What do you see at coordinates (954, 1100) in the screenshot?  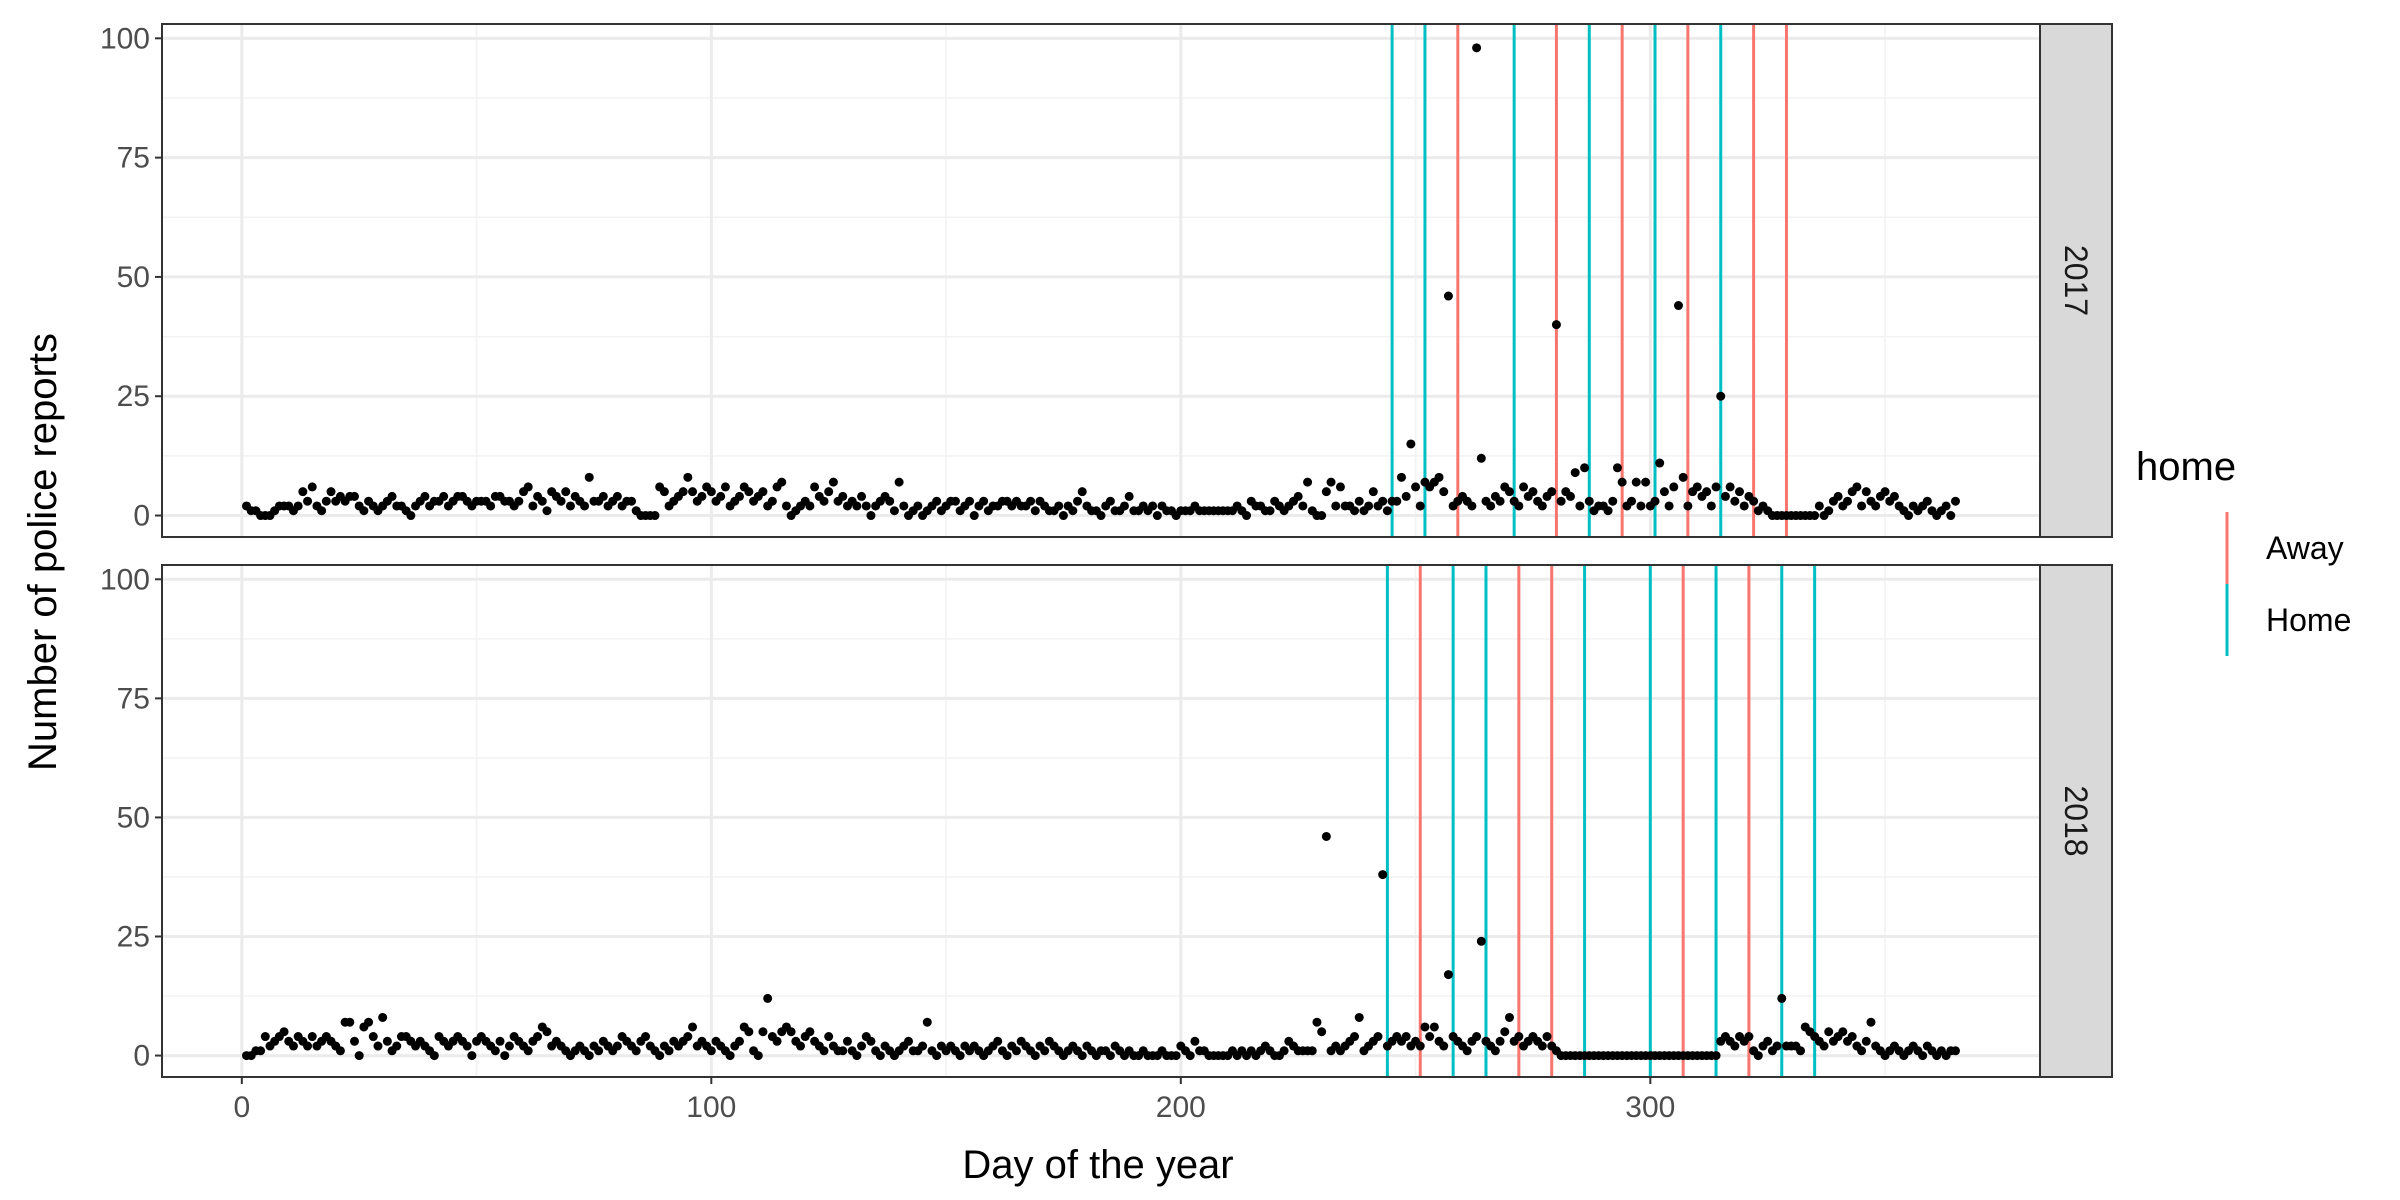 I see `x-axis: 0 100 200 300` at bounding box center [954, 1100].